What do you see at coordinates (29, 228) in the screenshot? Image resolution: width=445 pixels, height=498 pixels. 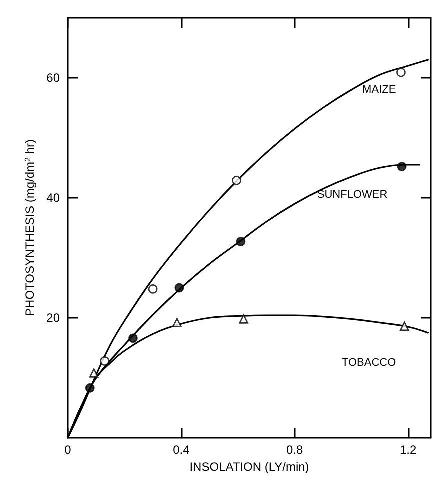 I see `y-axis-title: PHOTOSYNTHESIS (mg/dm2 hr)` at bounding box center [29, 228].